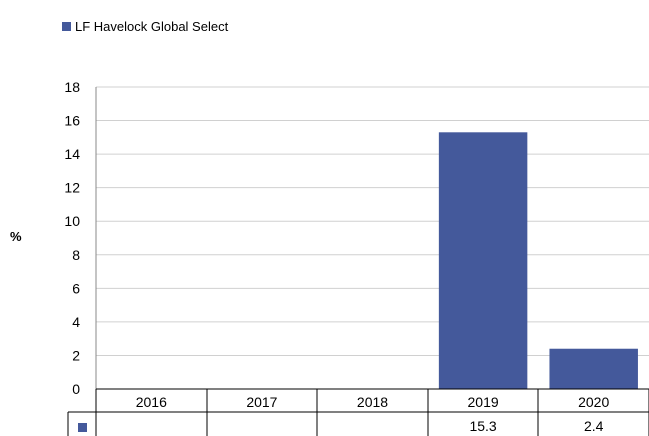 The image size is (649, 436). Describe the element at coordinates (482, 426) in the screenshot. I see `table-value-label: 15.3` at that location.